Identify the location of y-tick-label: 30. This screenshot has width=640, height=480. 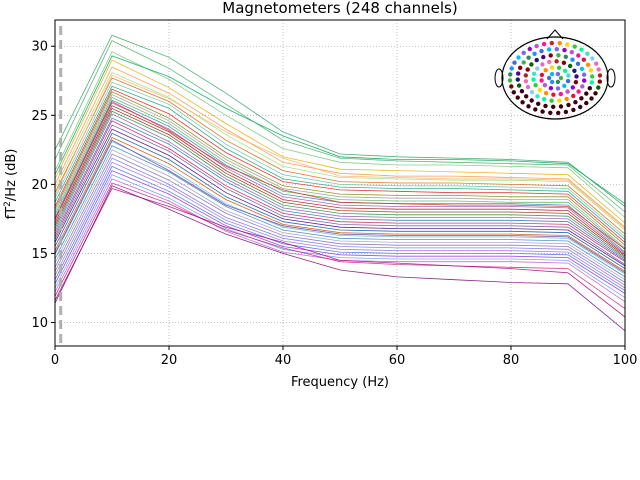
(39, 47).